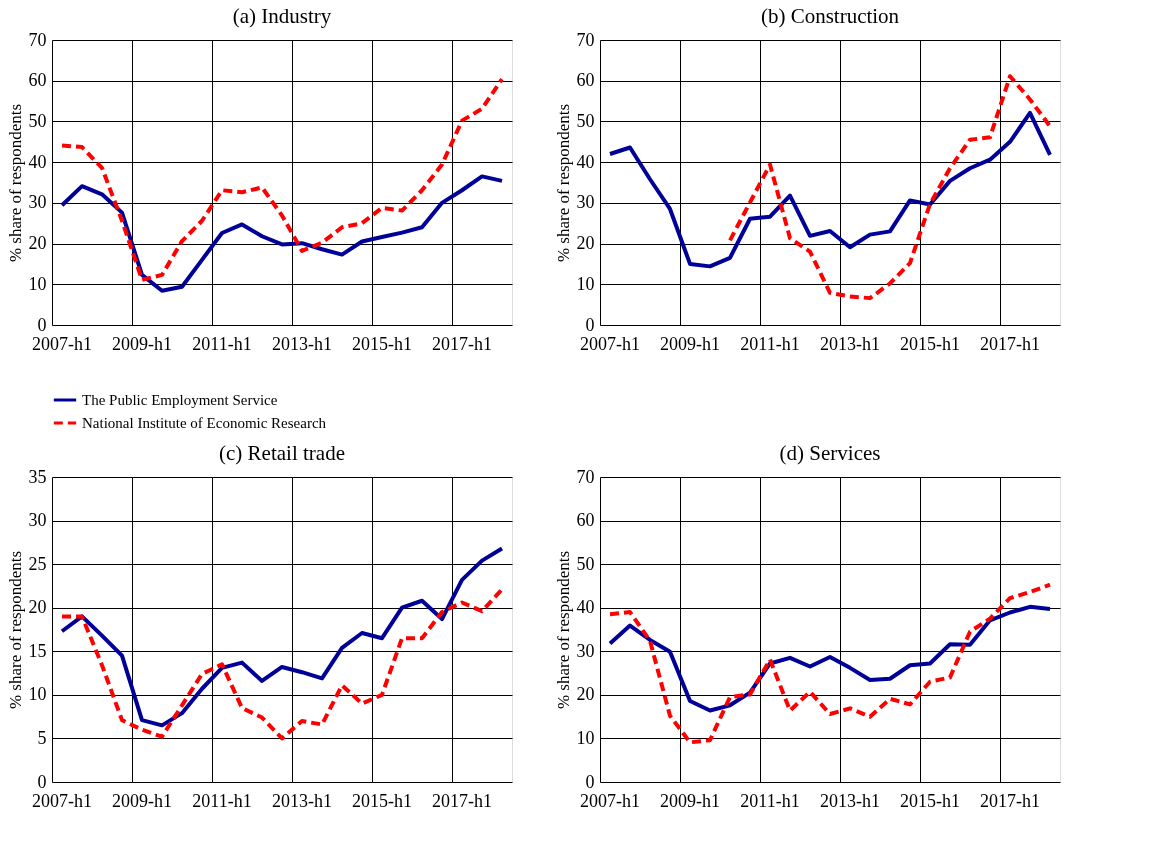 Image resolution: width=1174 pixels, height=865 pixels. I want to click on y-tick-label: 5, so click(42, 737).